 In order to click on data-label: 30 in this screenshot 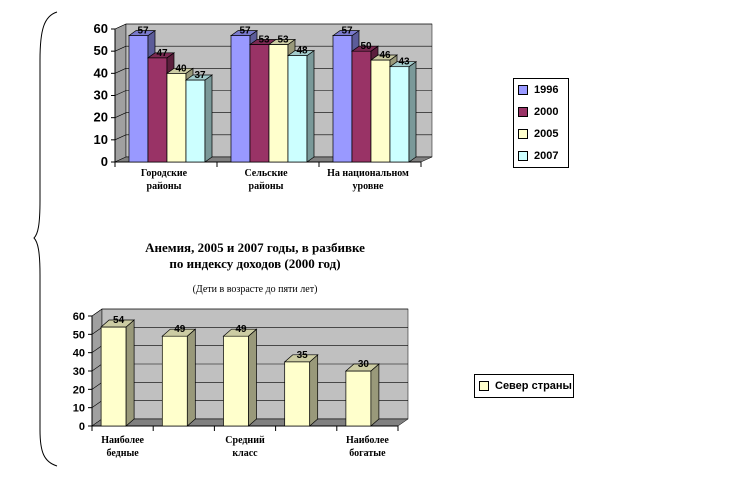, I will do `click(364, 364)`.